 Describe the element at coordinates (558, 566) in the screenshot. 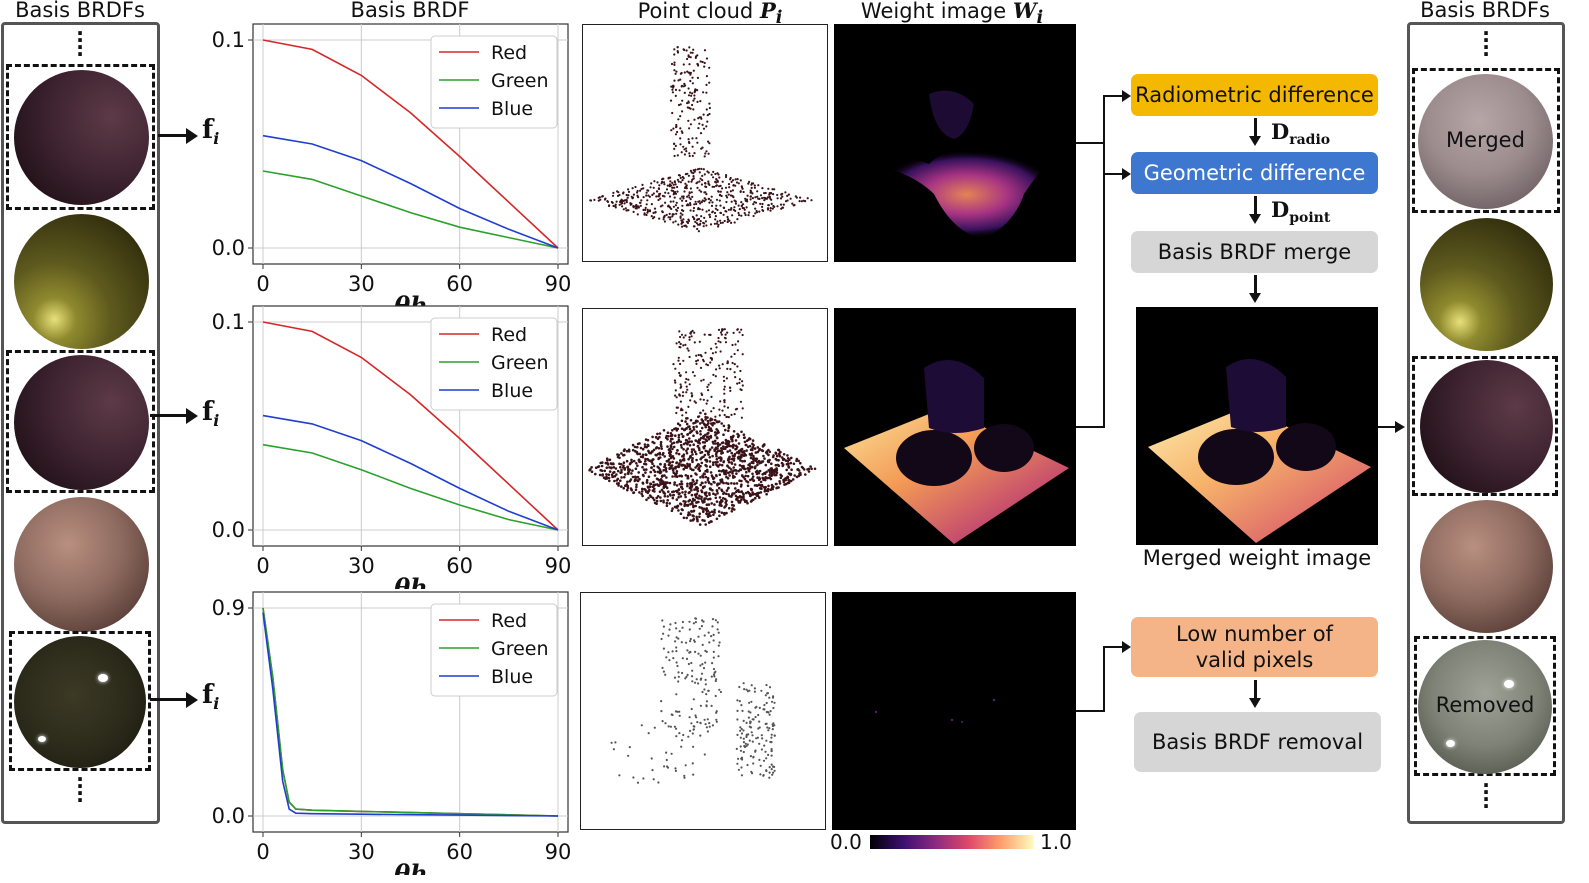

I see `x-tick-label: 90` at that location.